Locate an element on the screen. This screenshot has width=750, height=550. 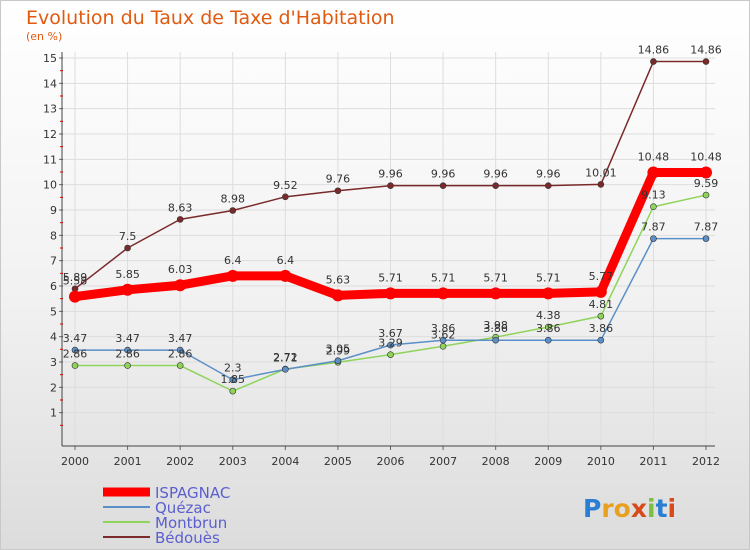
y-tick-label: 8 is located at coordinates (53, 235).